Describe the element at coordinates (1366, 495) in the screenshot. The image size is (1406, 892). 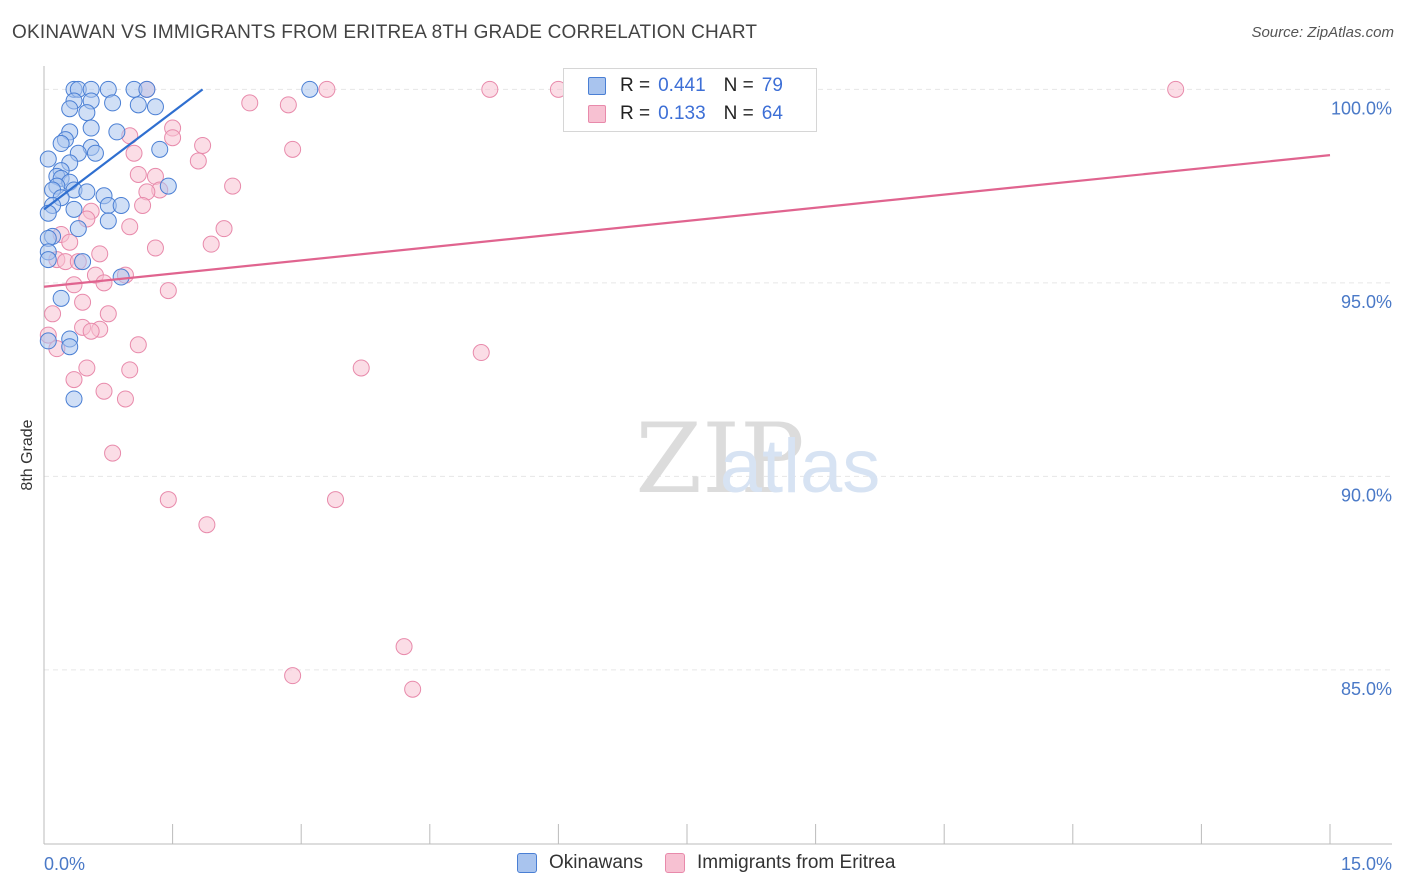
I see `y-tick-label: 90.0%` at that location.